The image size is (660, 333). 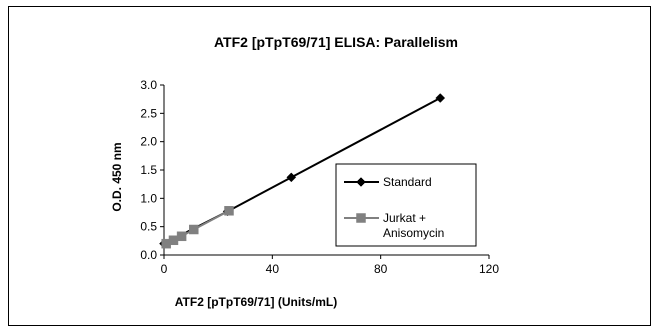 What do you see at coordinates (148, 142) in the screenshot?
I see `y-tick-label: 2.0` at bounding box center [148, 142].